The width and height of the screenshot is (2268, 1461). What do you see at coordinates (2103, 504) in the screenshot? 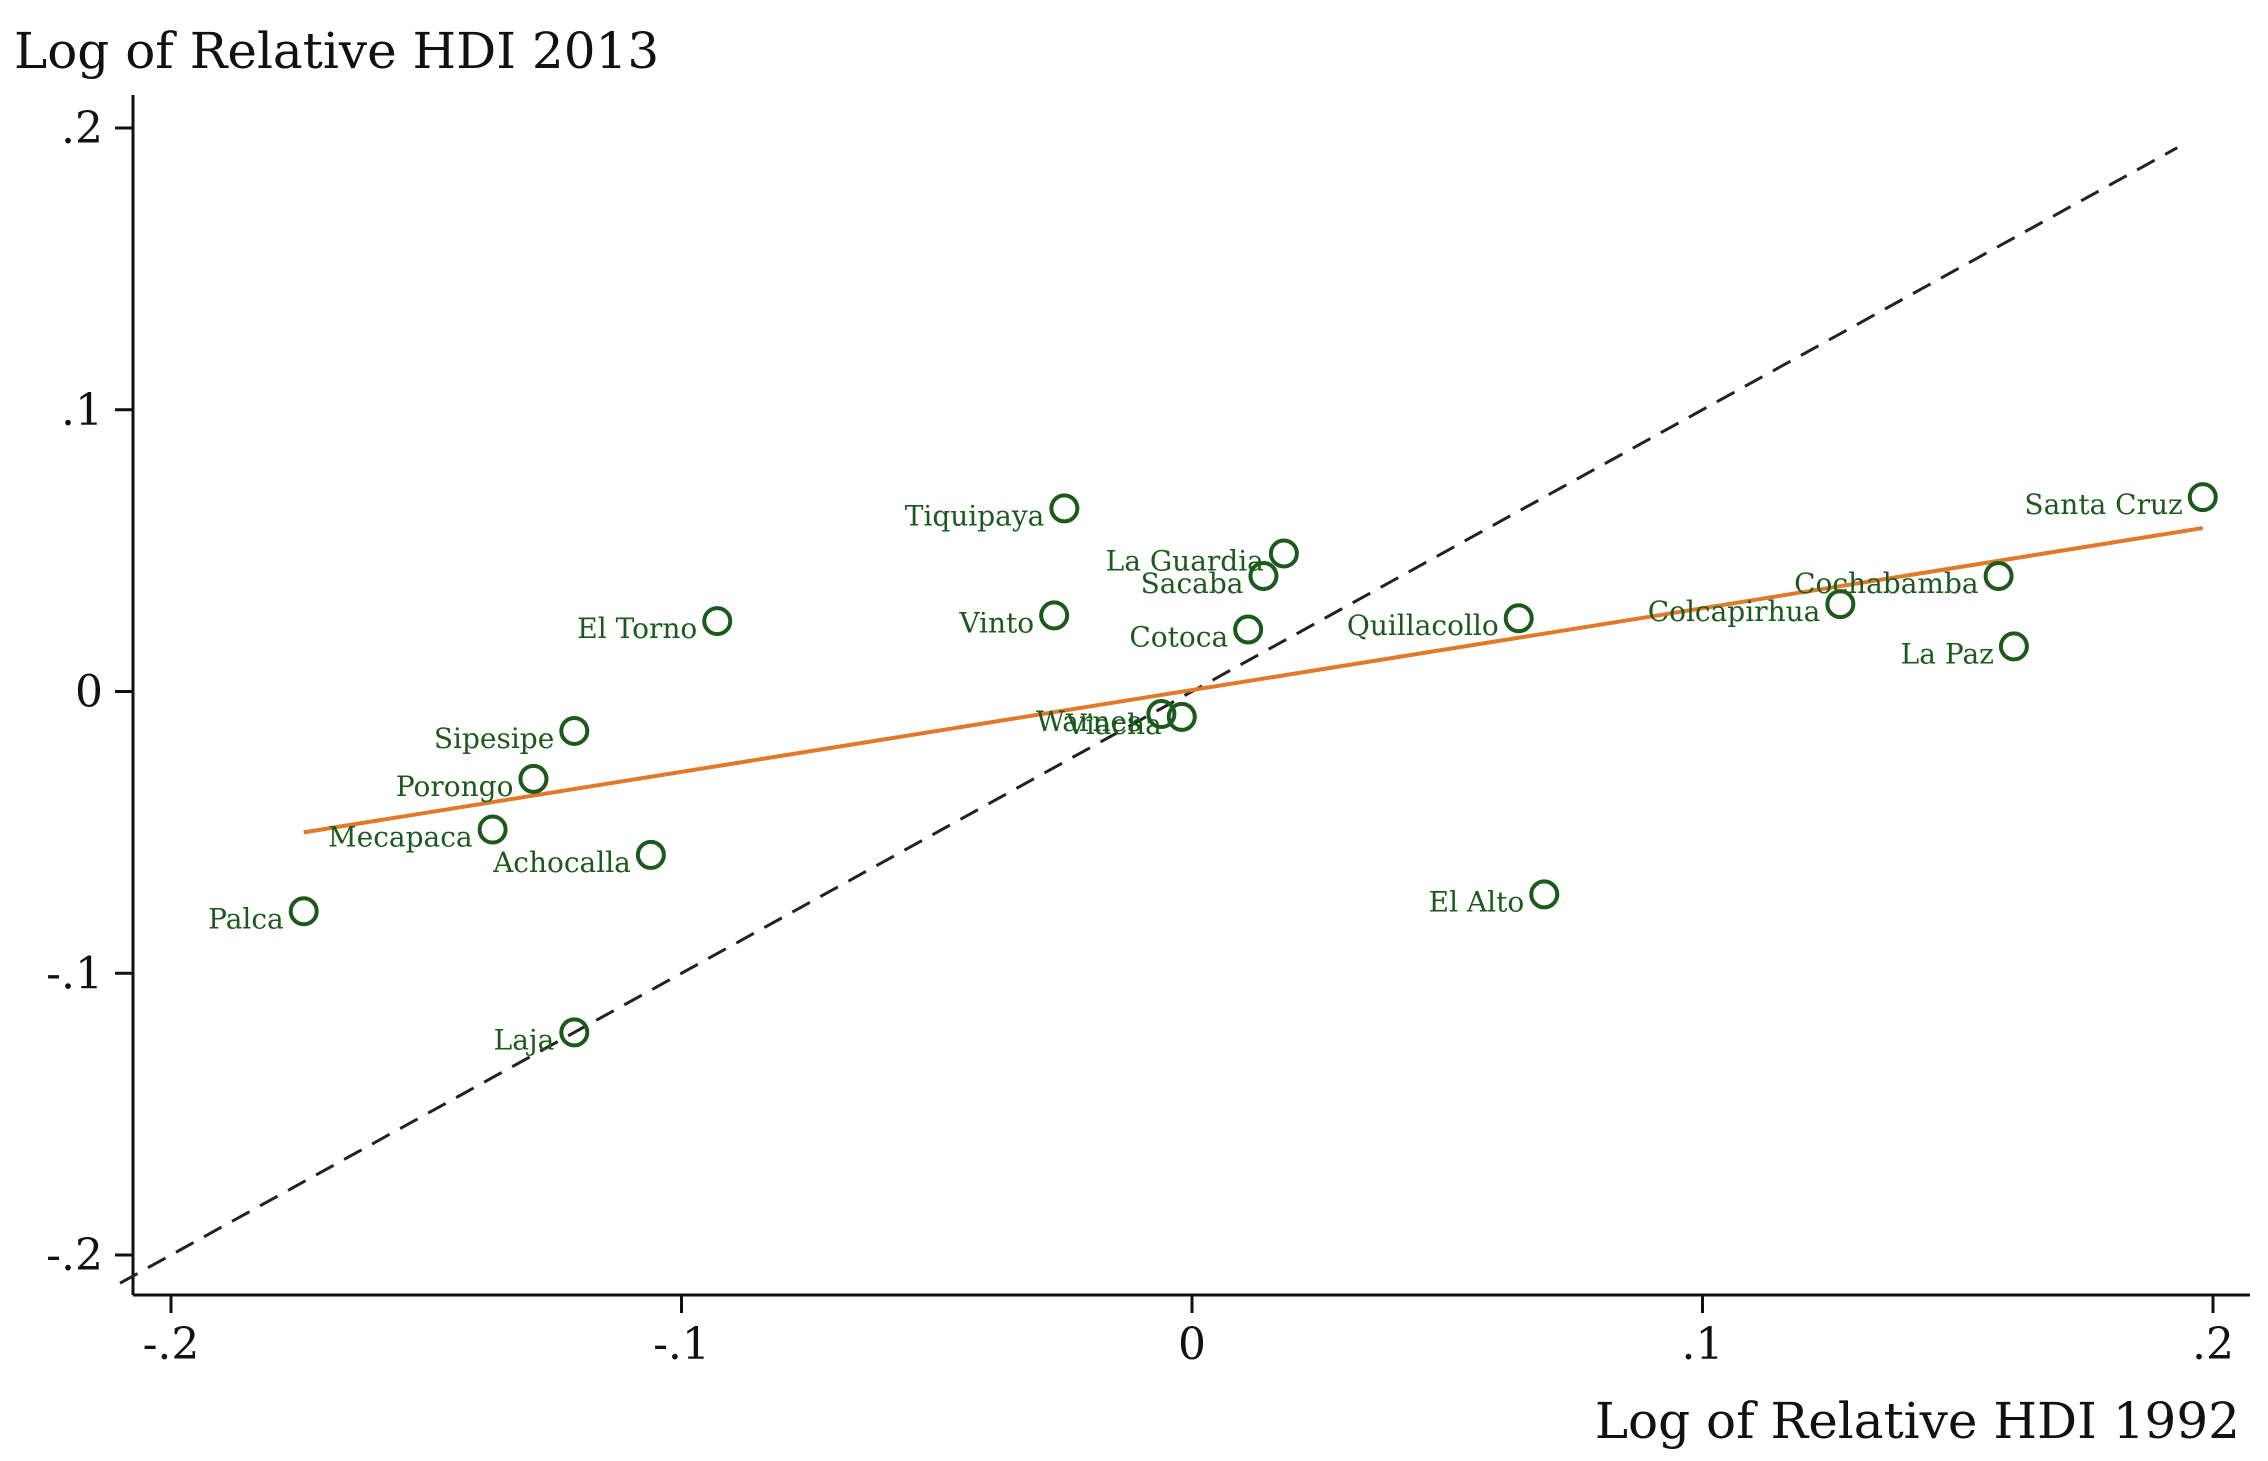
I see `point-label: Santa Cruz` at bounding box center [2103, 504].